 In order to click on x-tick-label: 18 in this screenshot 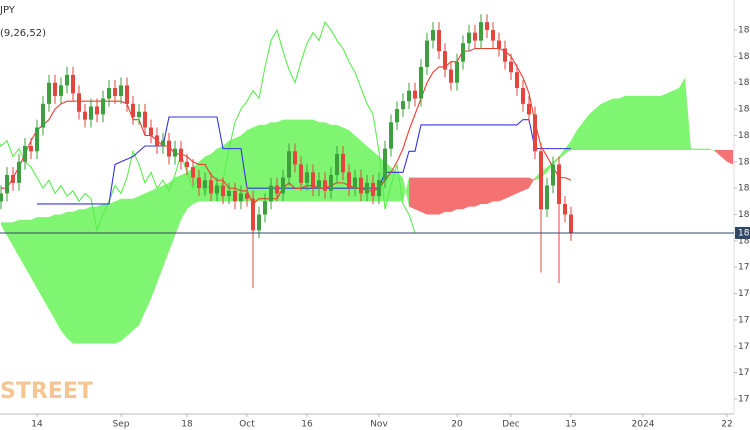, I will do `click(187, 425)`.